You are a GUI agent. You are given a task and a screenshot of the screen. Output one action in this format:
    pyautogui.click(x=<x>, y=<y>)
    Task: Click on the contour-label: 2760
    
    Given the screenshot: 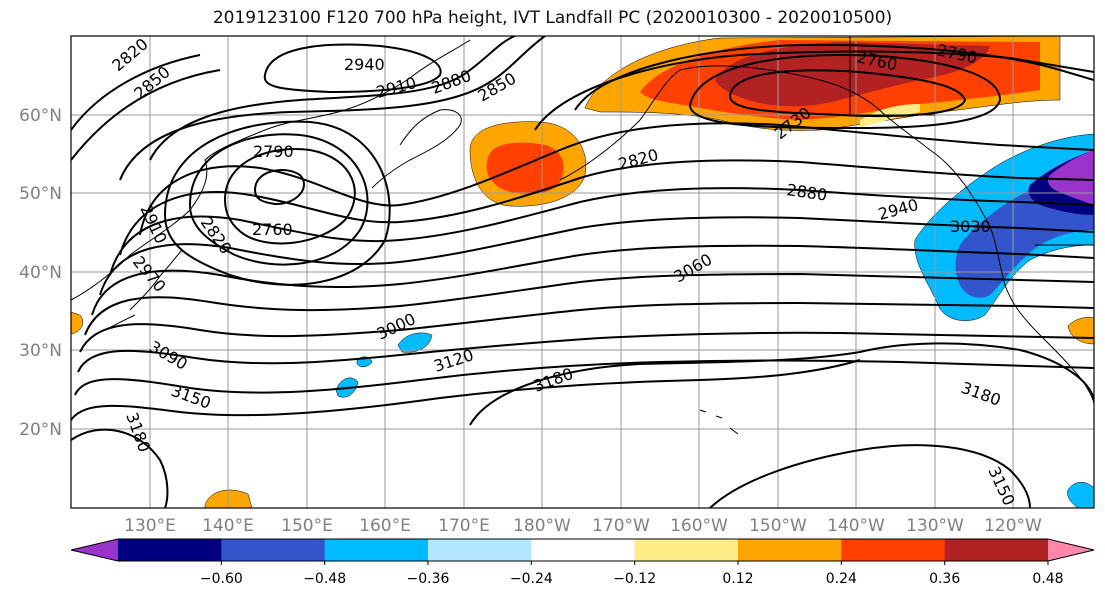 What is the action you would take?
    pyautogui.click(x=272, y=229)
    